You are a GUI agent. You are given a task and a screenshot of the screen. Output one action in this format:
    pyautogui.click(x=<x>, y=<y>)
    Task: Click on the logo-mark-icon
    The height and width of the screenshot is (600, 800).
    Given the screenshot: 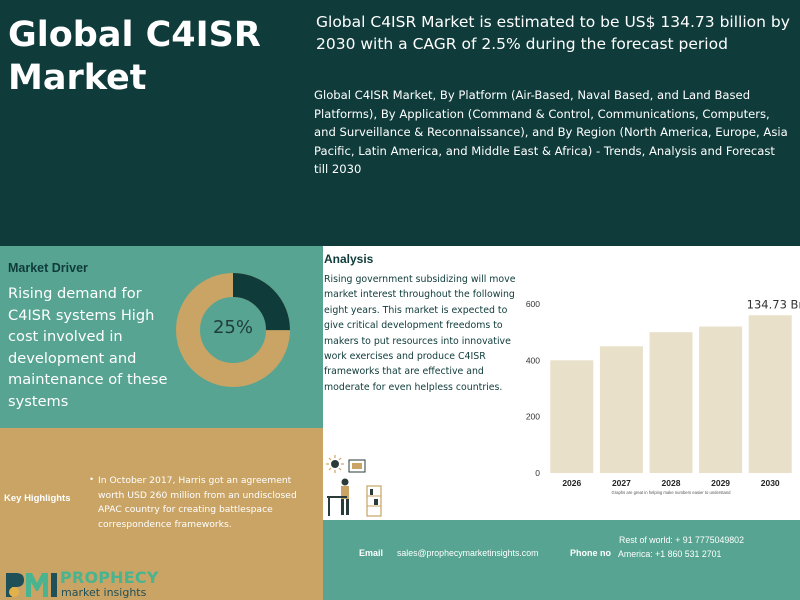 What is the action you would take?
    pyautogui.click(x=31, y=585)
    